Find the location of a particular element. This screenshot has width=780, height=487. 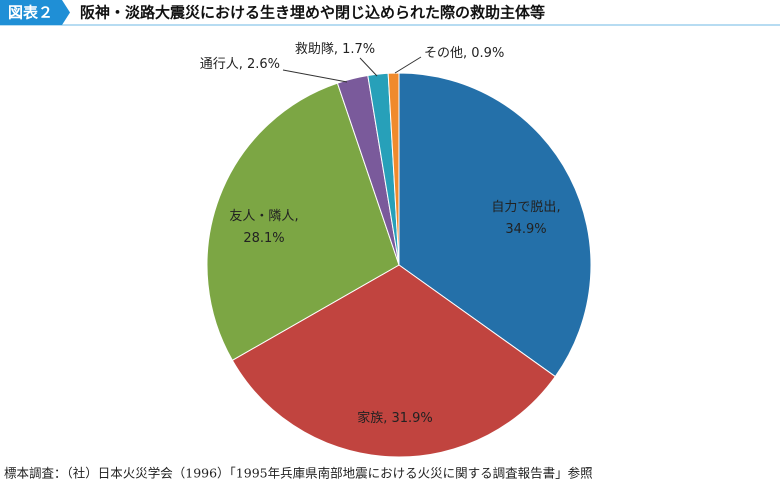

category-name: 通行人 is located at coordinates (219, 64).